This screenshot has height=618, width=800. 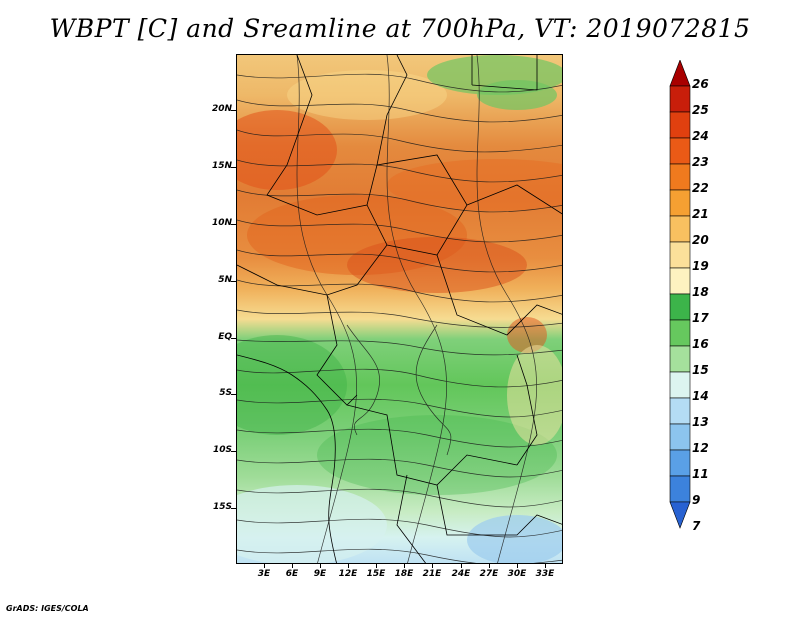 What do you see at coordinates (700, 214) in the screenshot?
I see `colorbar-label: 21` at bounding box center [700, 214].